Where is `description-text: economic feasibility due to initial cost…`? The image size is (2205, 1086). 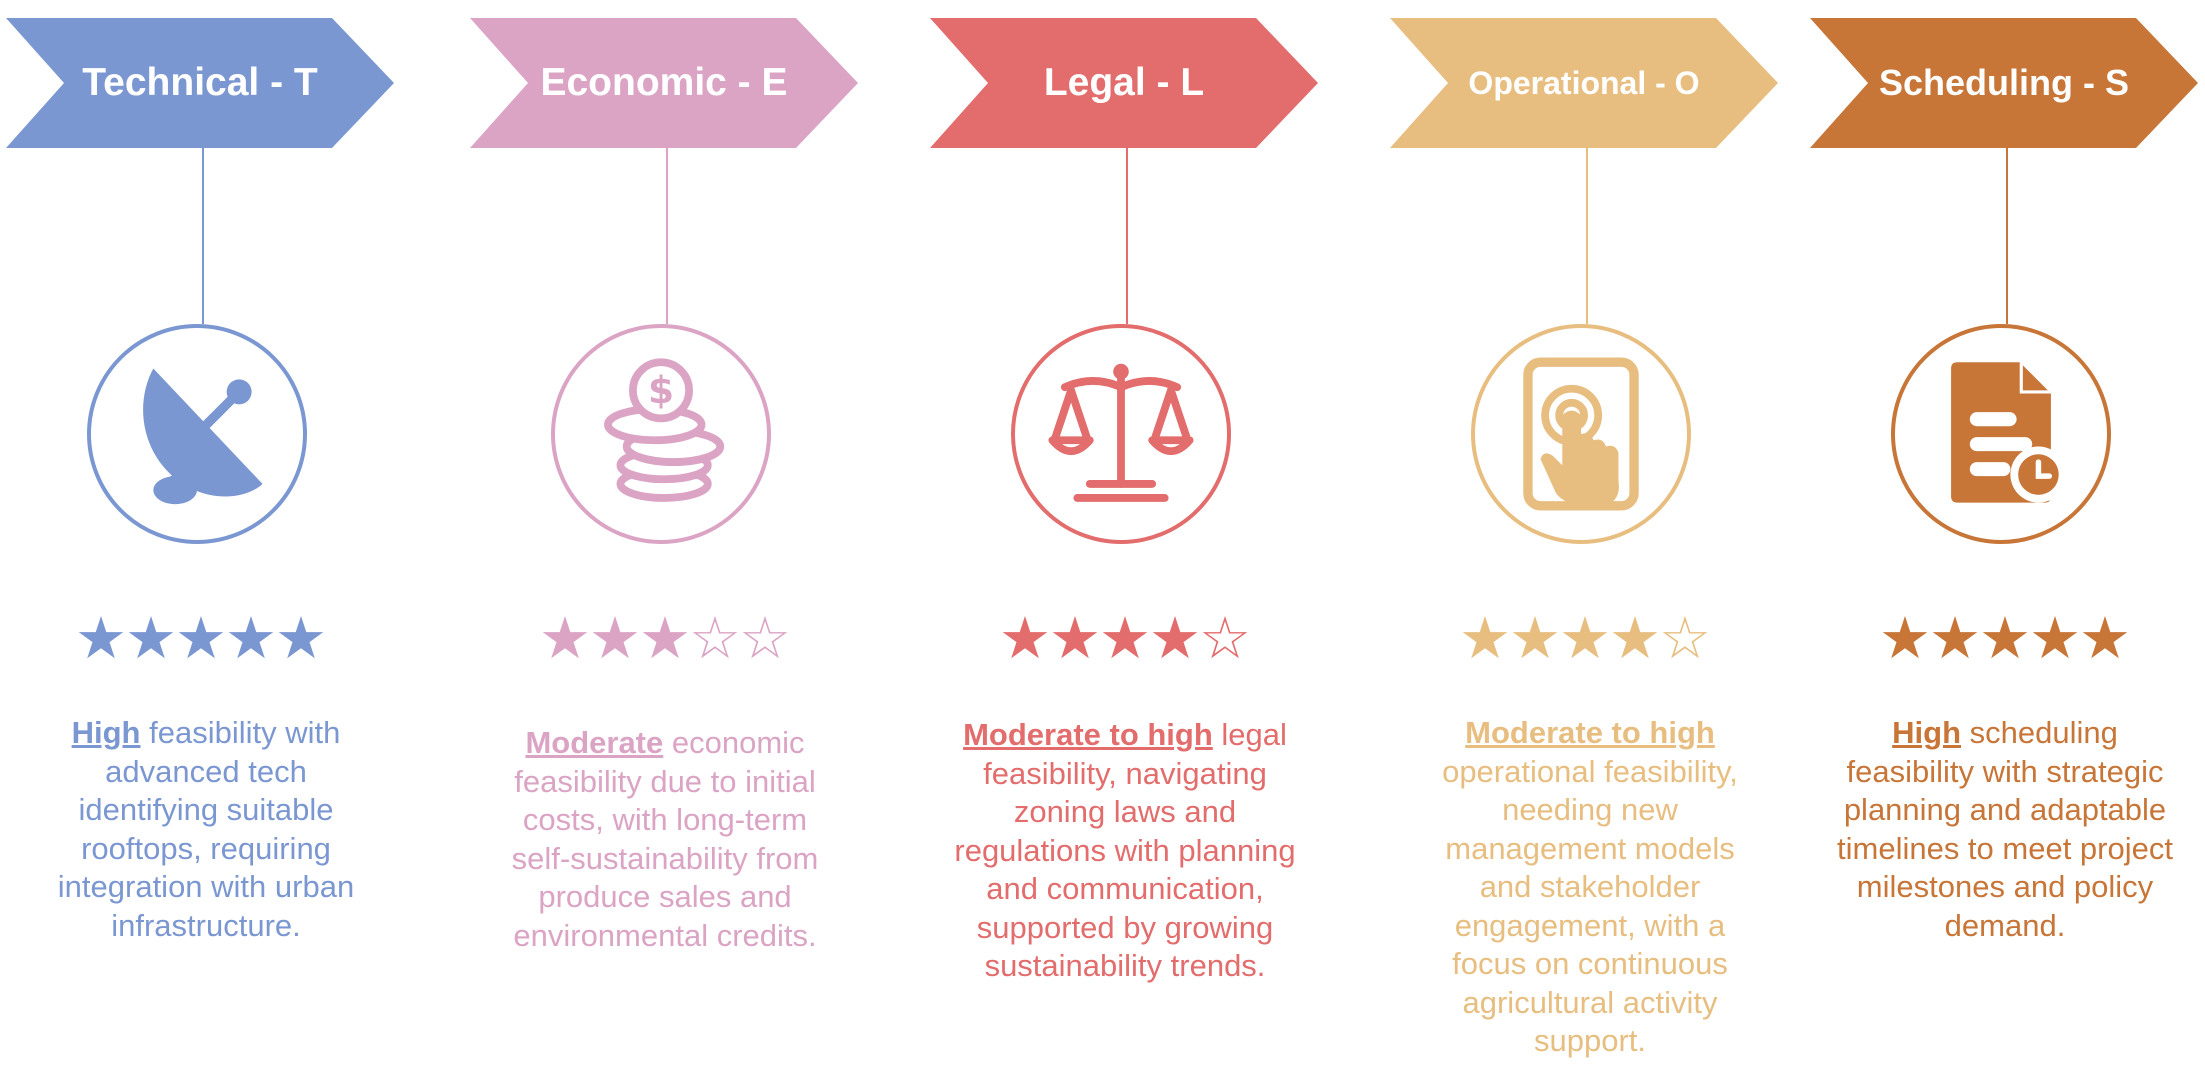 description-text: economic feasibility due to initial cost… is located at coordinates (665, 839).